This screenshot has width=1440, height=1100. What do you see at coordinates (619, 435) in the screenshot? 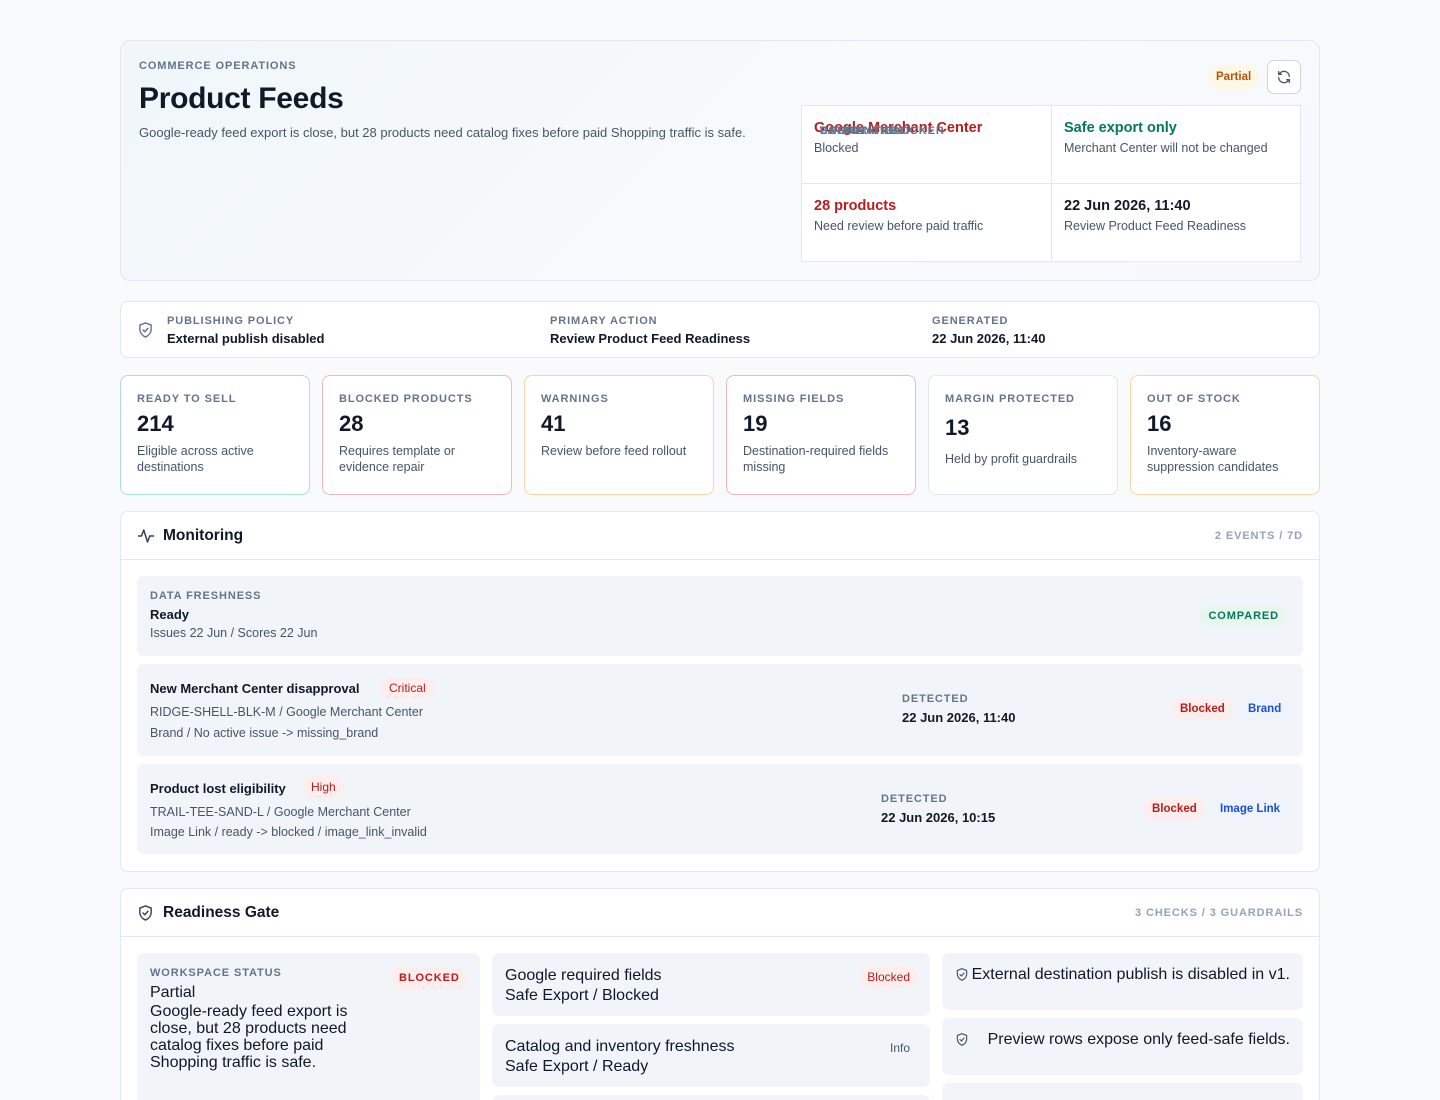
I see `stat-warnings: WARNINGS 41 Review before feed rollout` at bounding box center [619, 435].